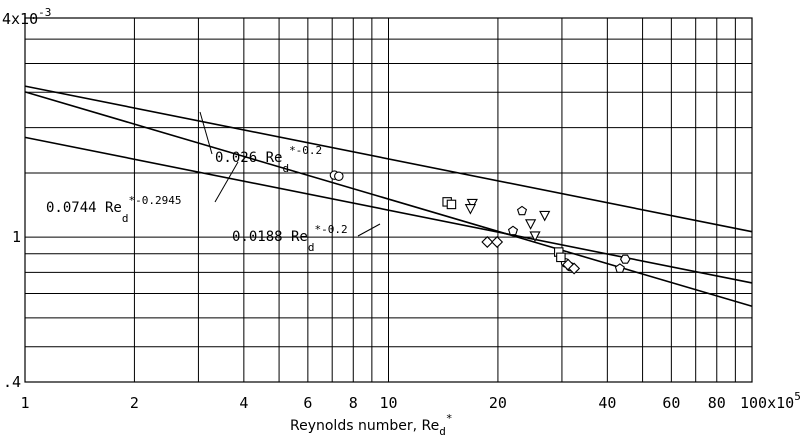 The image size is (804, 443). What do you see at coordinates (24, 403) in the screenshot?
I see `x-tick-label: 1` at bounding box center [24, 403].